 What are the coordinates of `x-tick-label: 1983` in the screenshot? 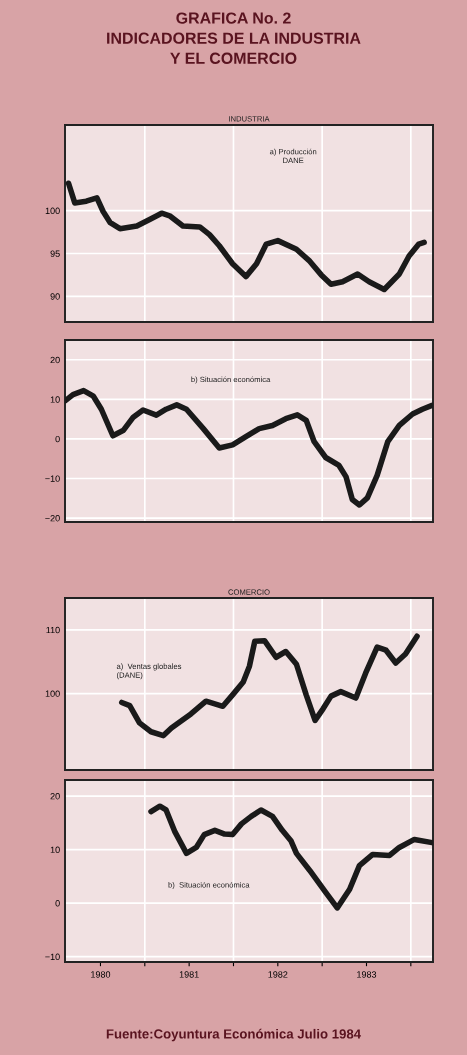 It's located at (367, 974).